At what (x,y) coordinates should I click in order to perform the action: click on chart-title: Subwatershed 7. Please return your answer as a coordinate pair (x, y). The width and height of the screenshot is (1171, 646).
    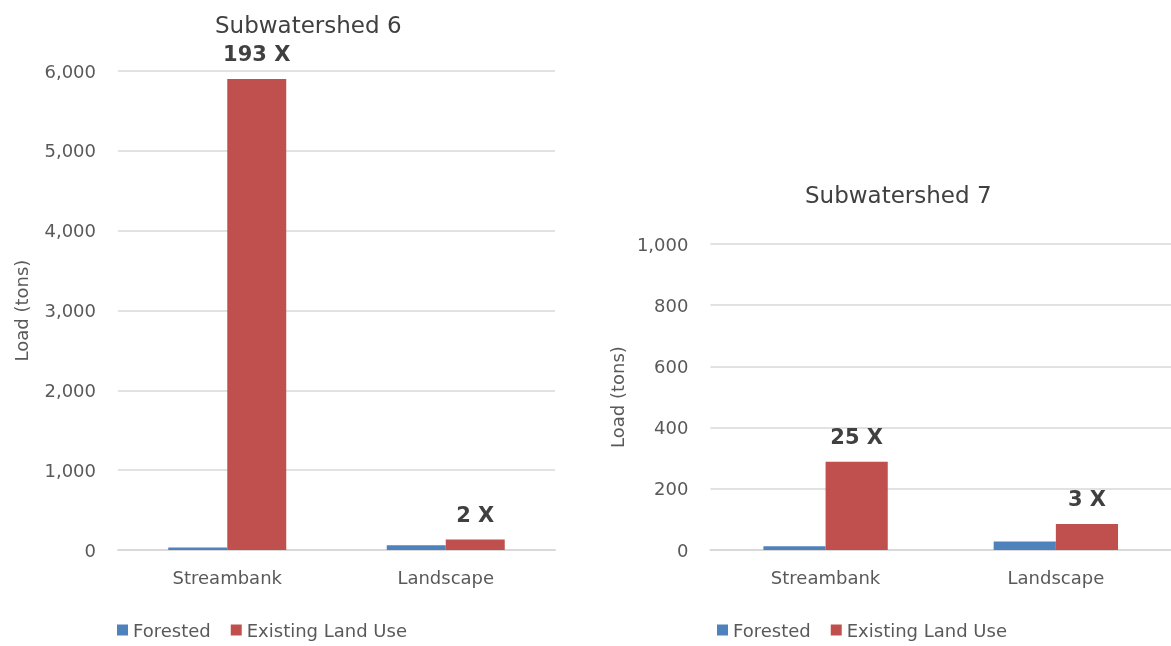
    Looking at the image, I should click on (898, 194).